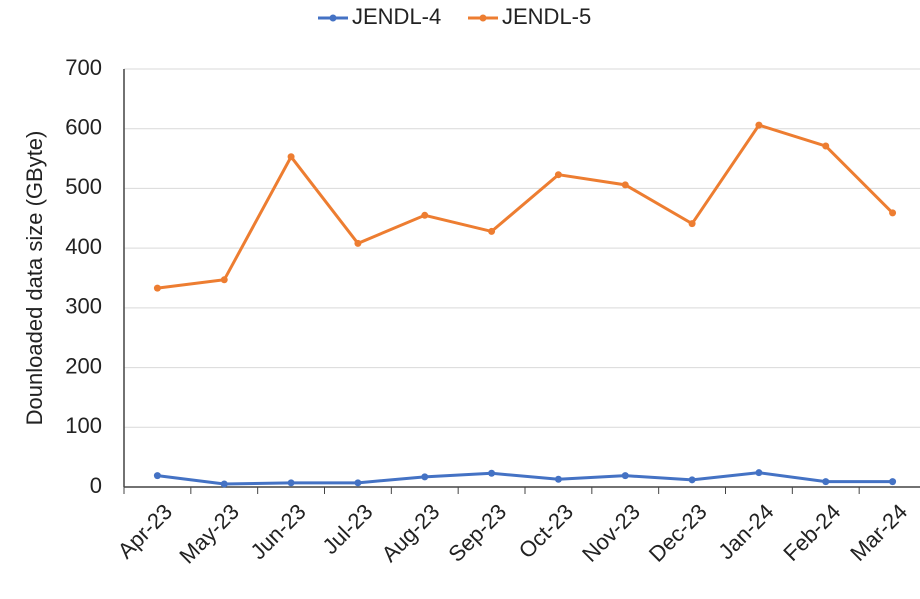 Image resolution: width=920 pixels, height=599 pixels. What do you see at coordinates (878, 532) in the screenshot?
I see `x-tick-label: Mar-24` at bounding box center [878, 532].